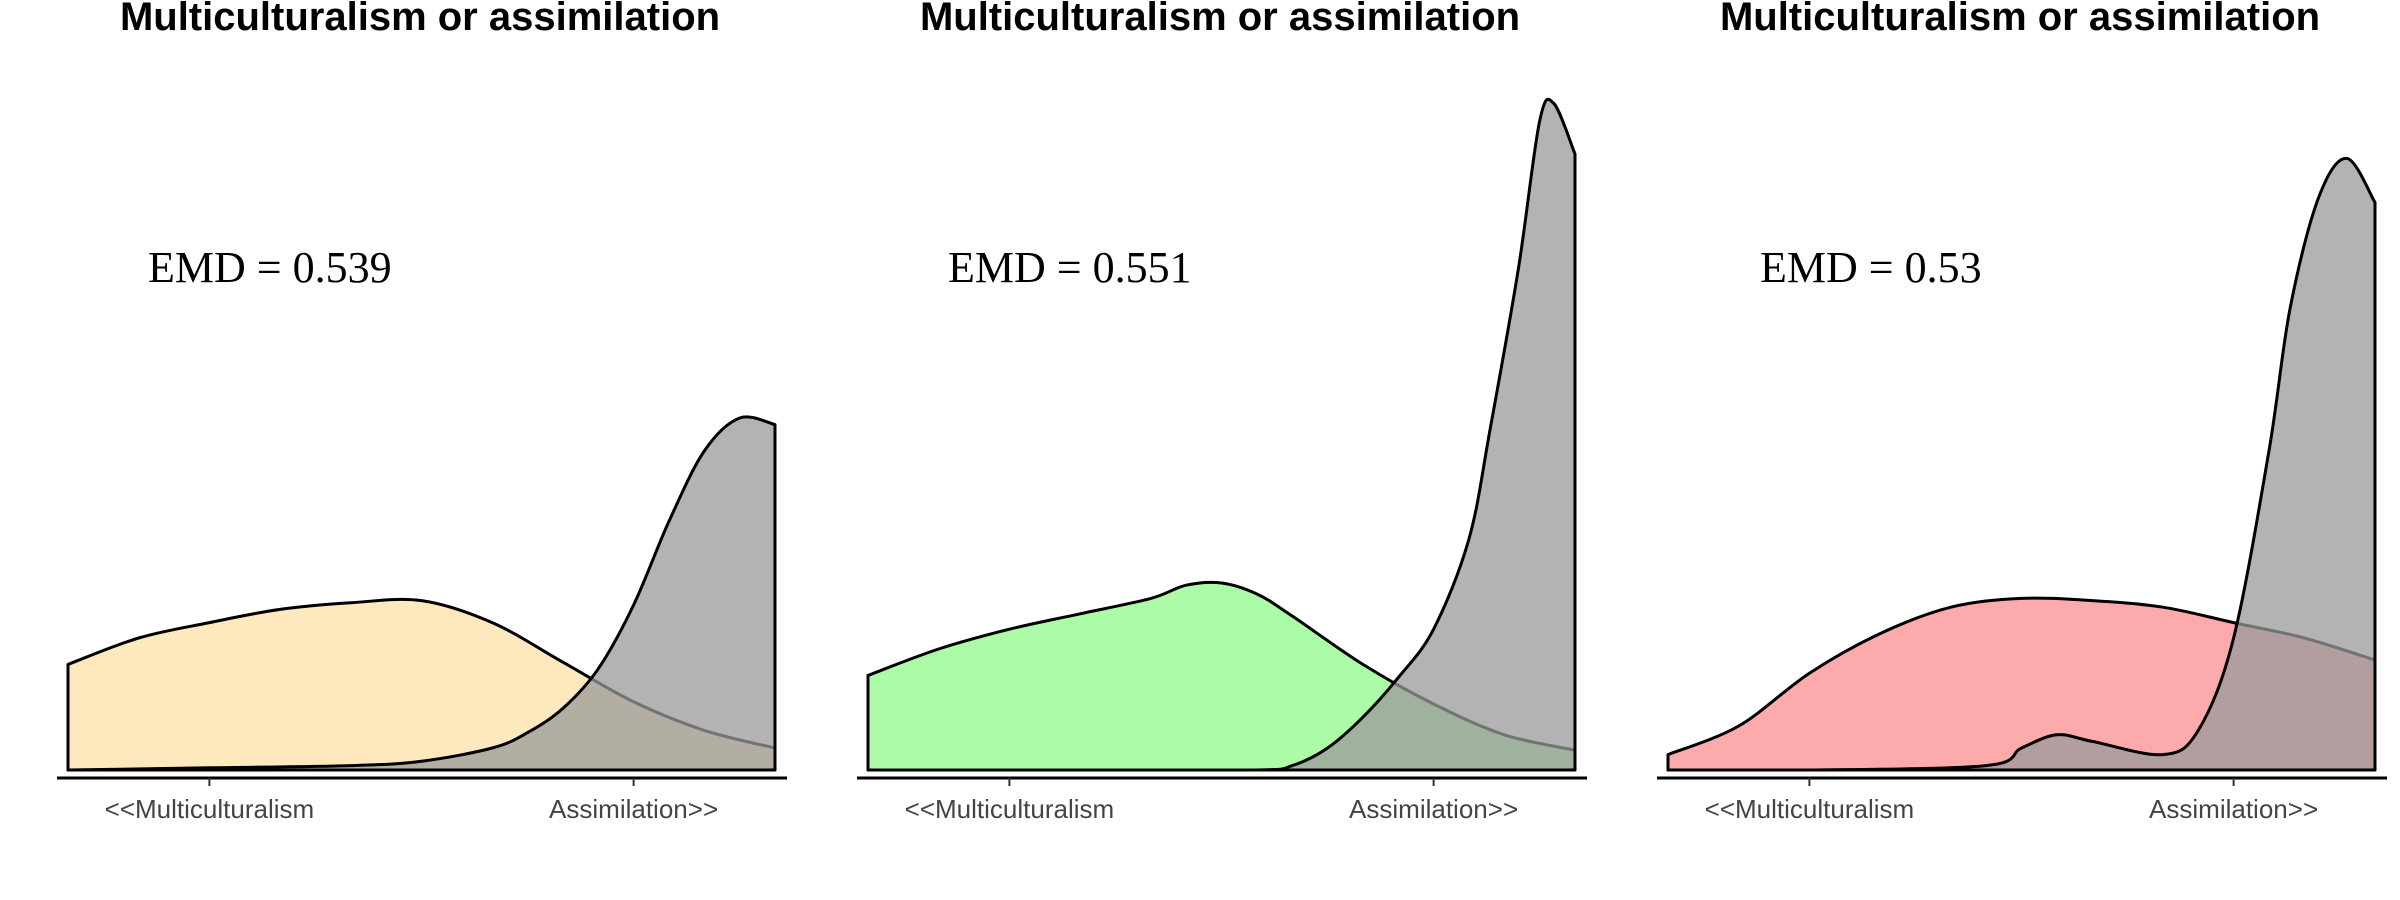  I want to click on emd-annotation: EMD = 0.53, so click(1871, 267).